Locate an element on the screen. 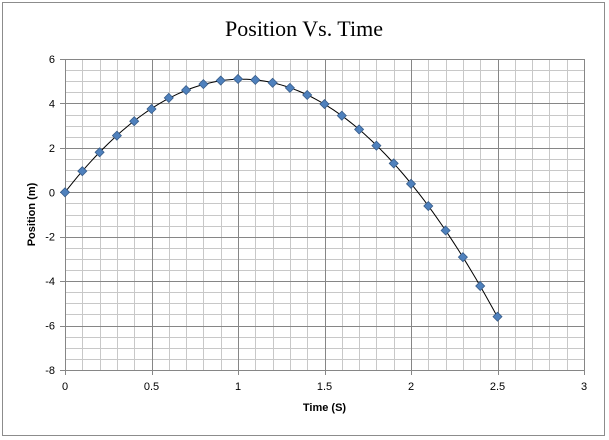 The height and width of the screenshot is (440, 609). x-tick-label: 2.5 is located at coordinates (497, 387).